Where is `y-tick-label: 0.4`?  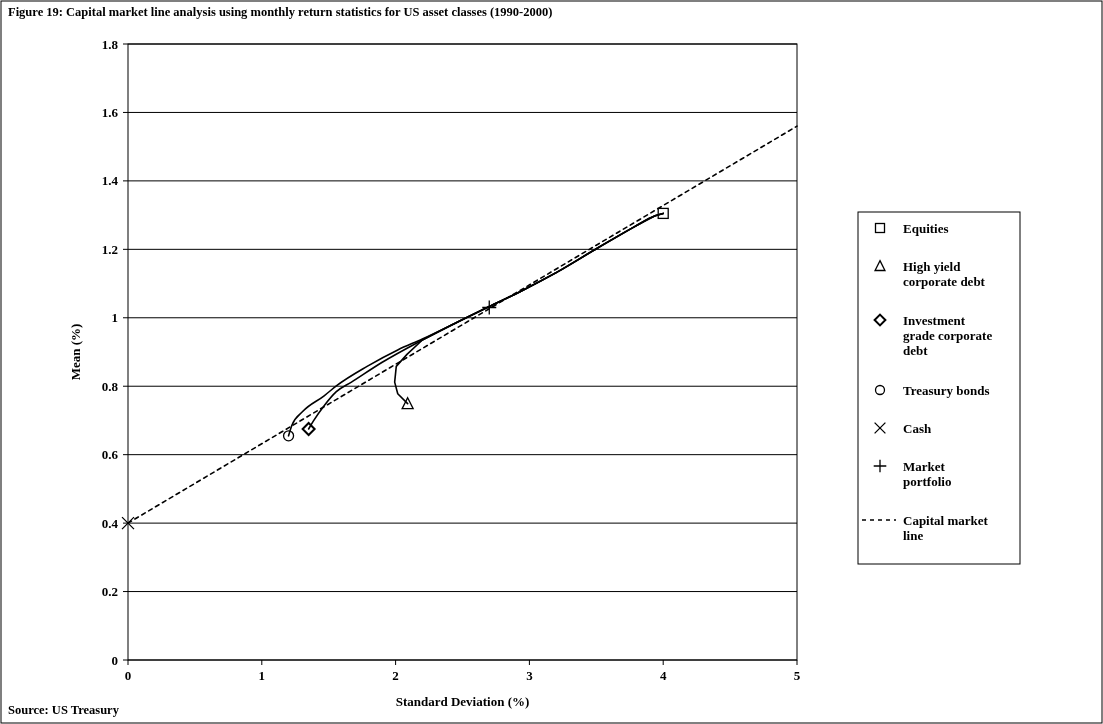 y-tick-label: 0.4 is located at coordinates (110, 523).